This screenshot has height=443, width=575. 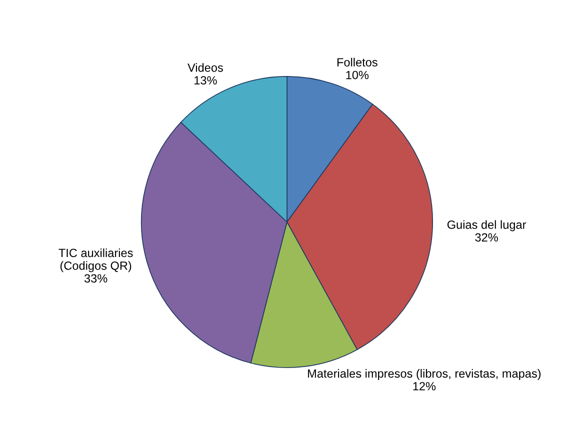 I want to click on slice-label: Materiales impresos (libros, revistas, mapas), so click(x=424, y=374).